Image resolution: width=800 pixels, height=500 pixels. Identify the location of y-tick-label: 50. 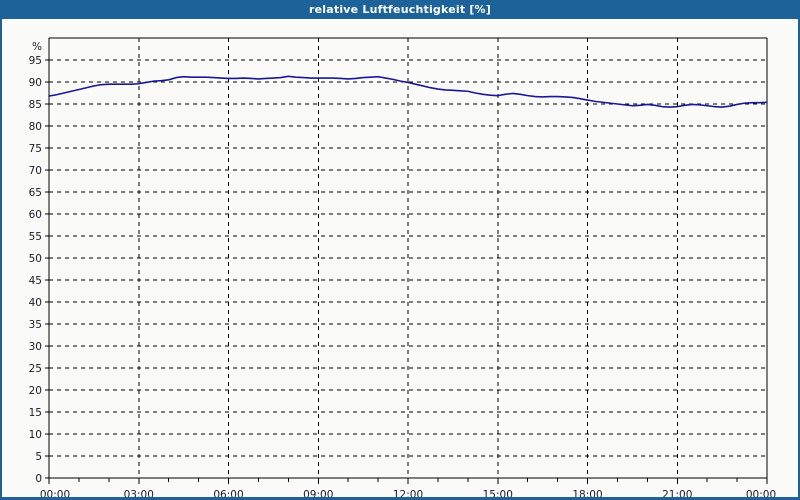
(35, 259).